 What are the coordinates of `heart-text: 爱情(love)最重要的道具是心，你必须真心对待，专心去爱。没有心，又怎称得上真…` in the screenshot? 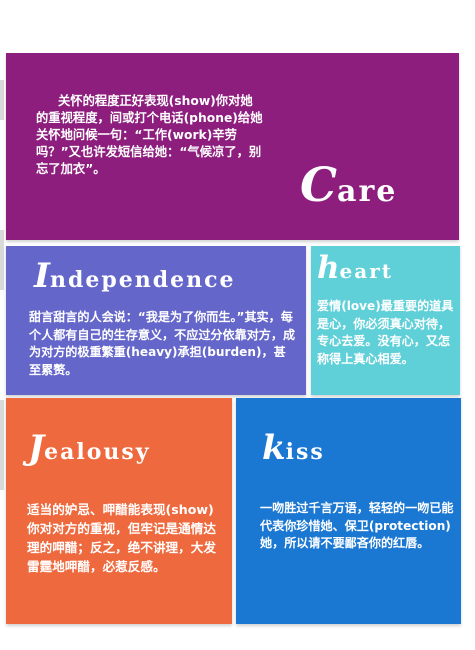 It's located at (385, 332).